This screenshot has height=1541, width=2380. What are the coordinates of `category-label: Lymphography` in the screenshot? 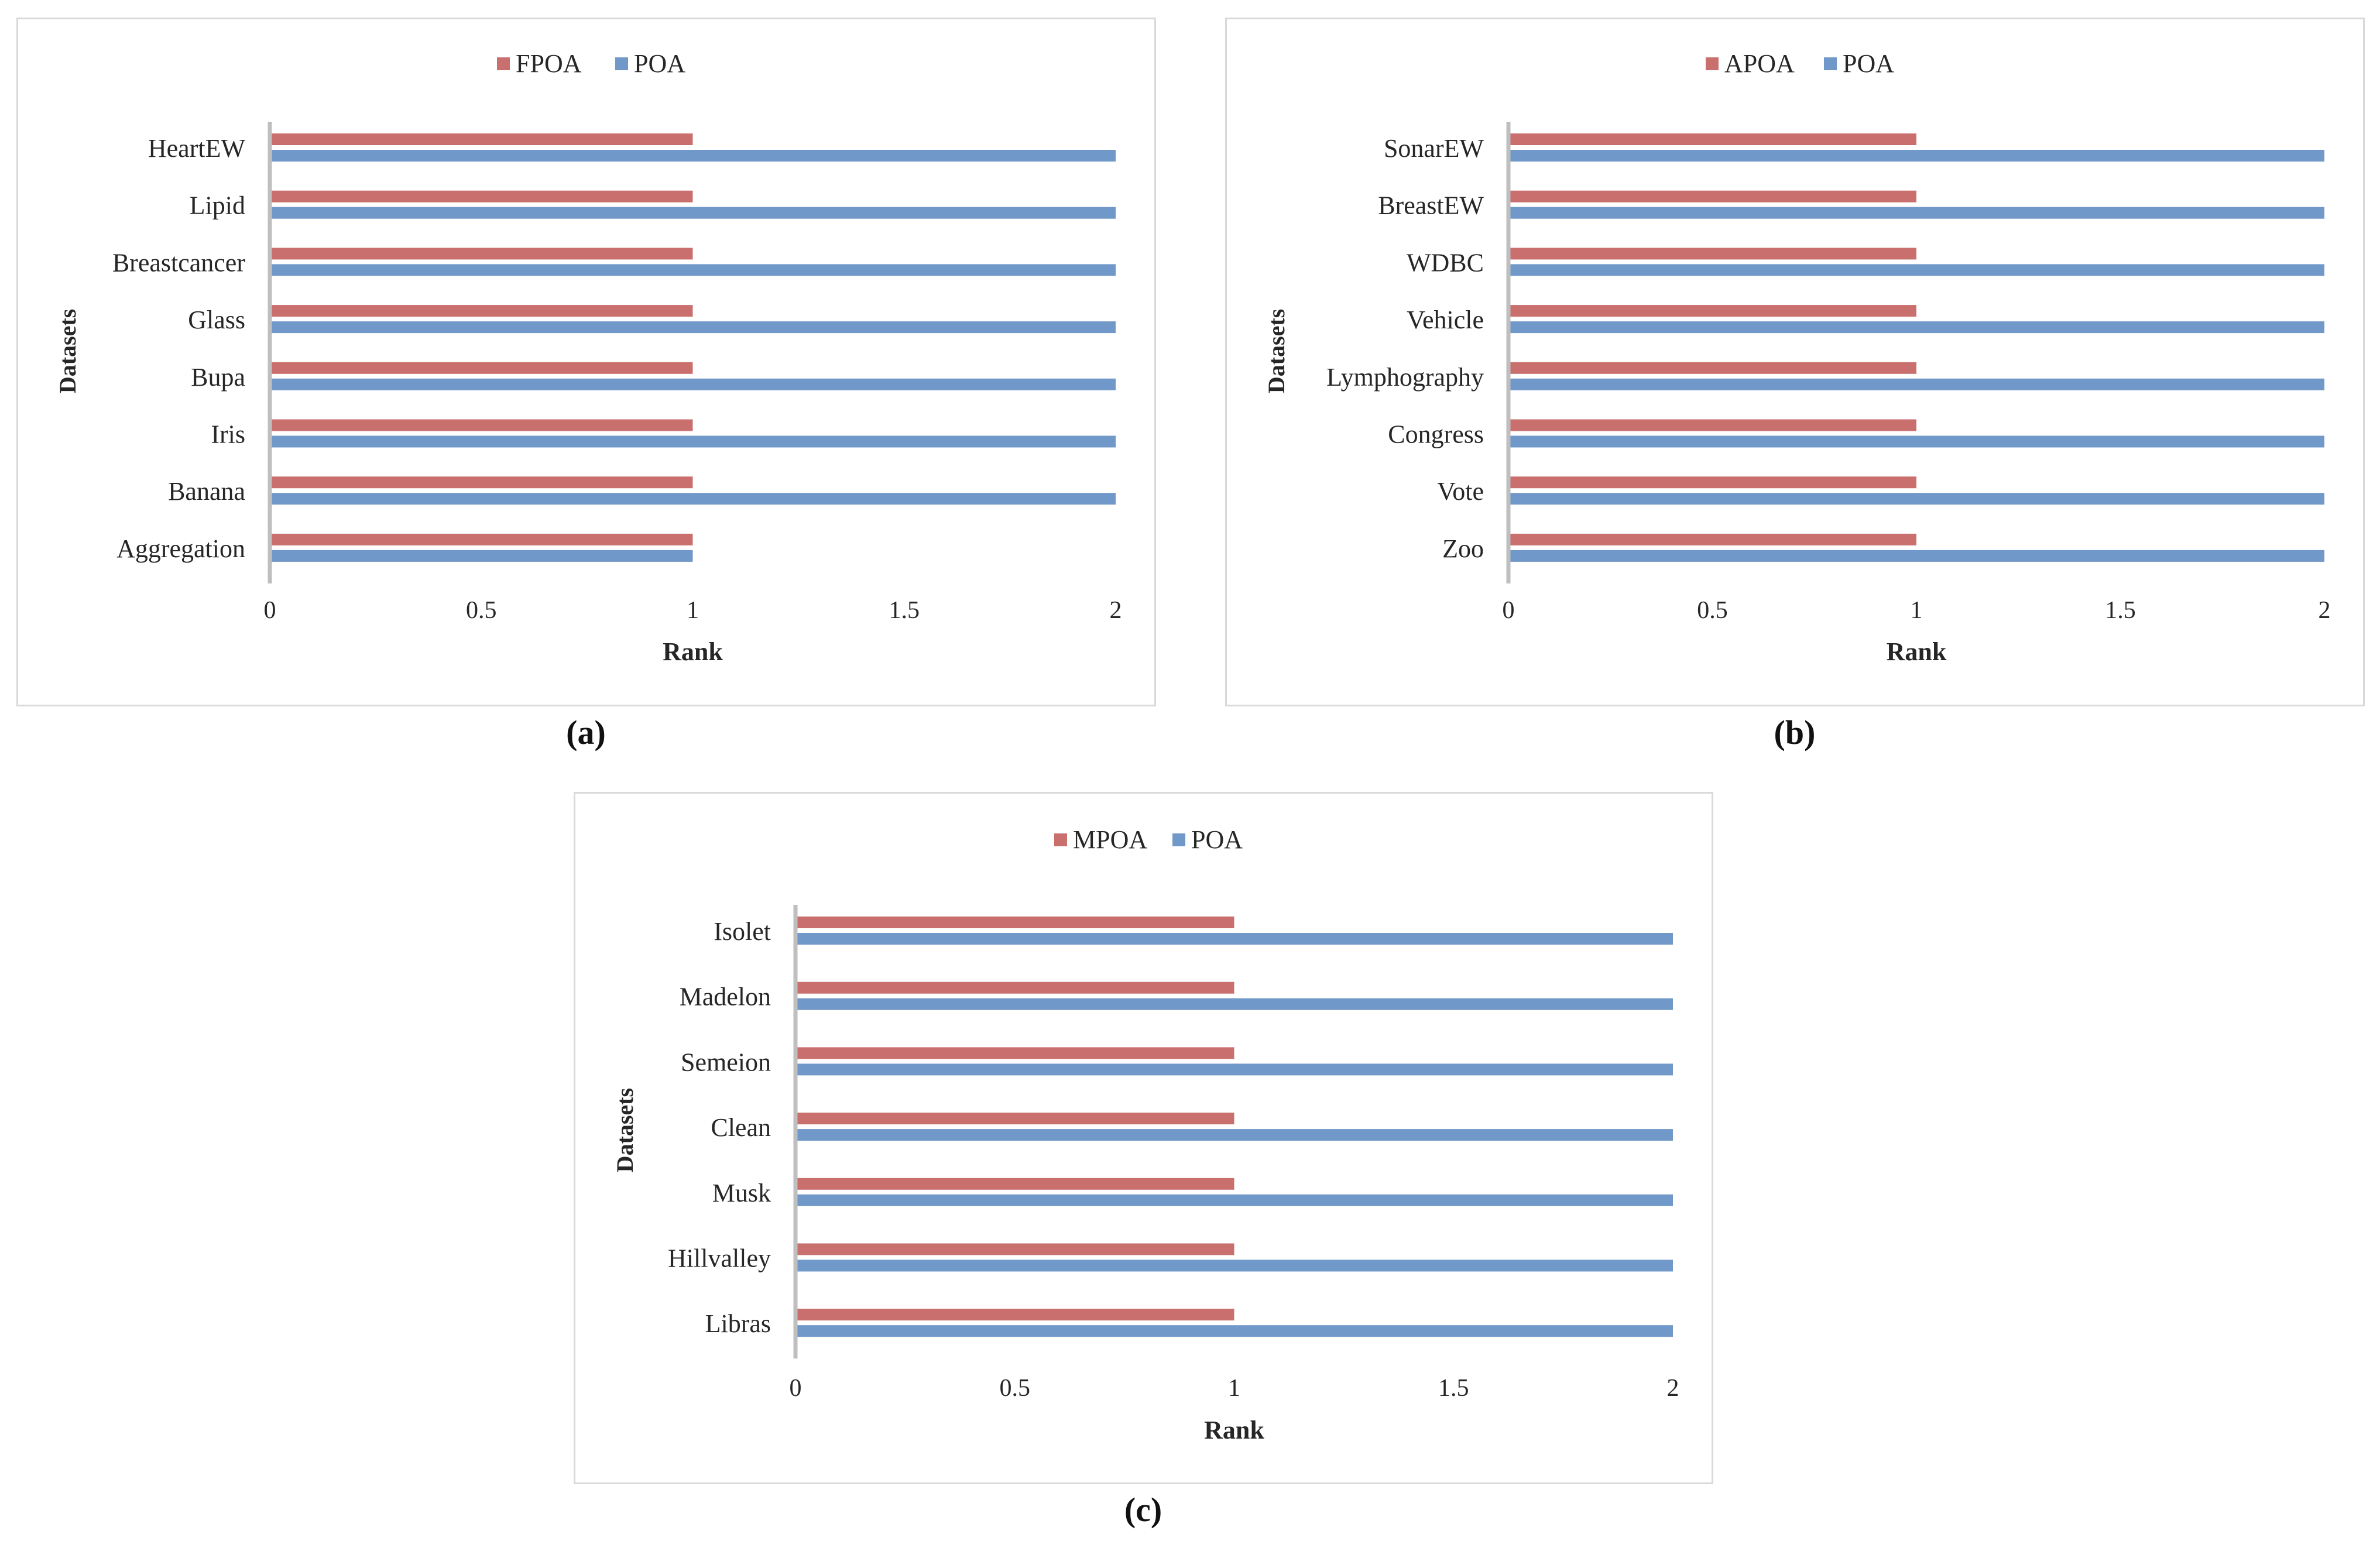 It's located at (1405, 377).